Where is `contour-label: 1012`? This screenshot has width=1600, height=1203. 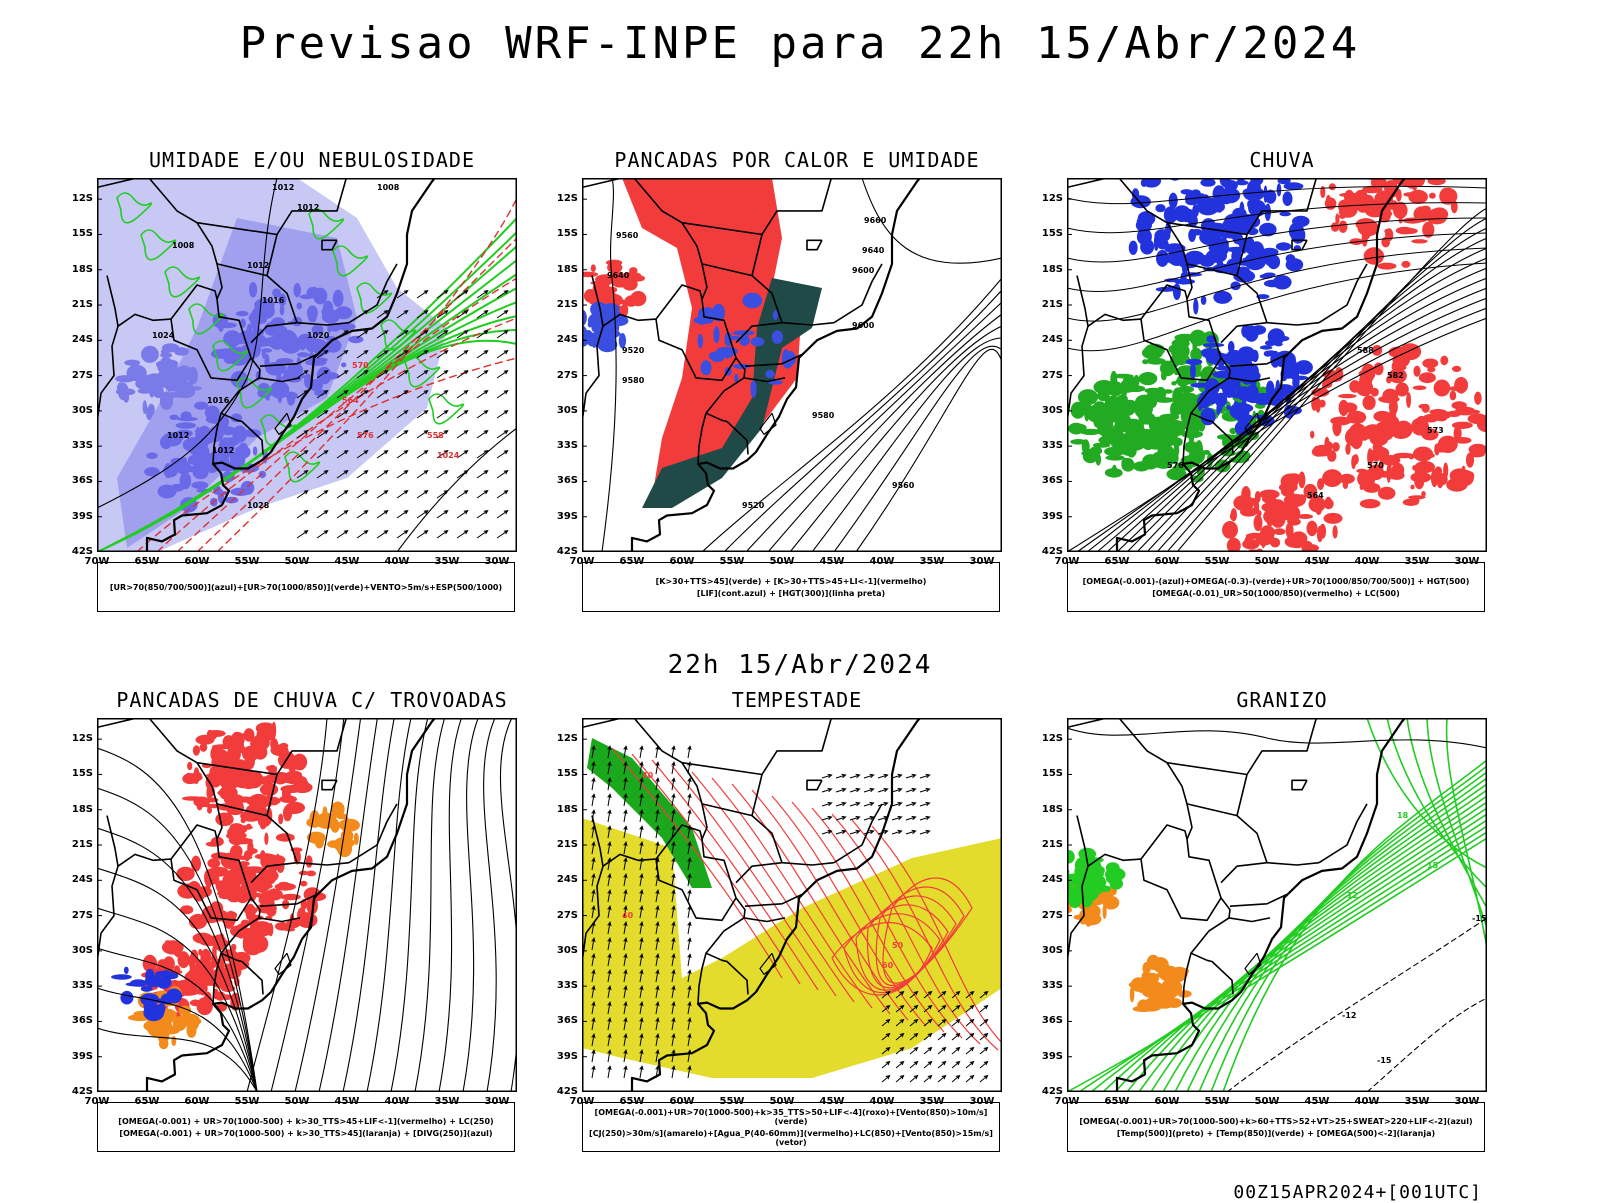
contour-label: 1012 is located at coordinates (283, 187).